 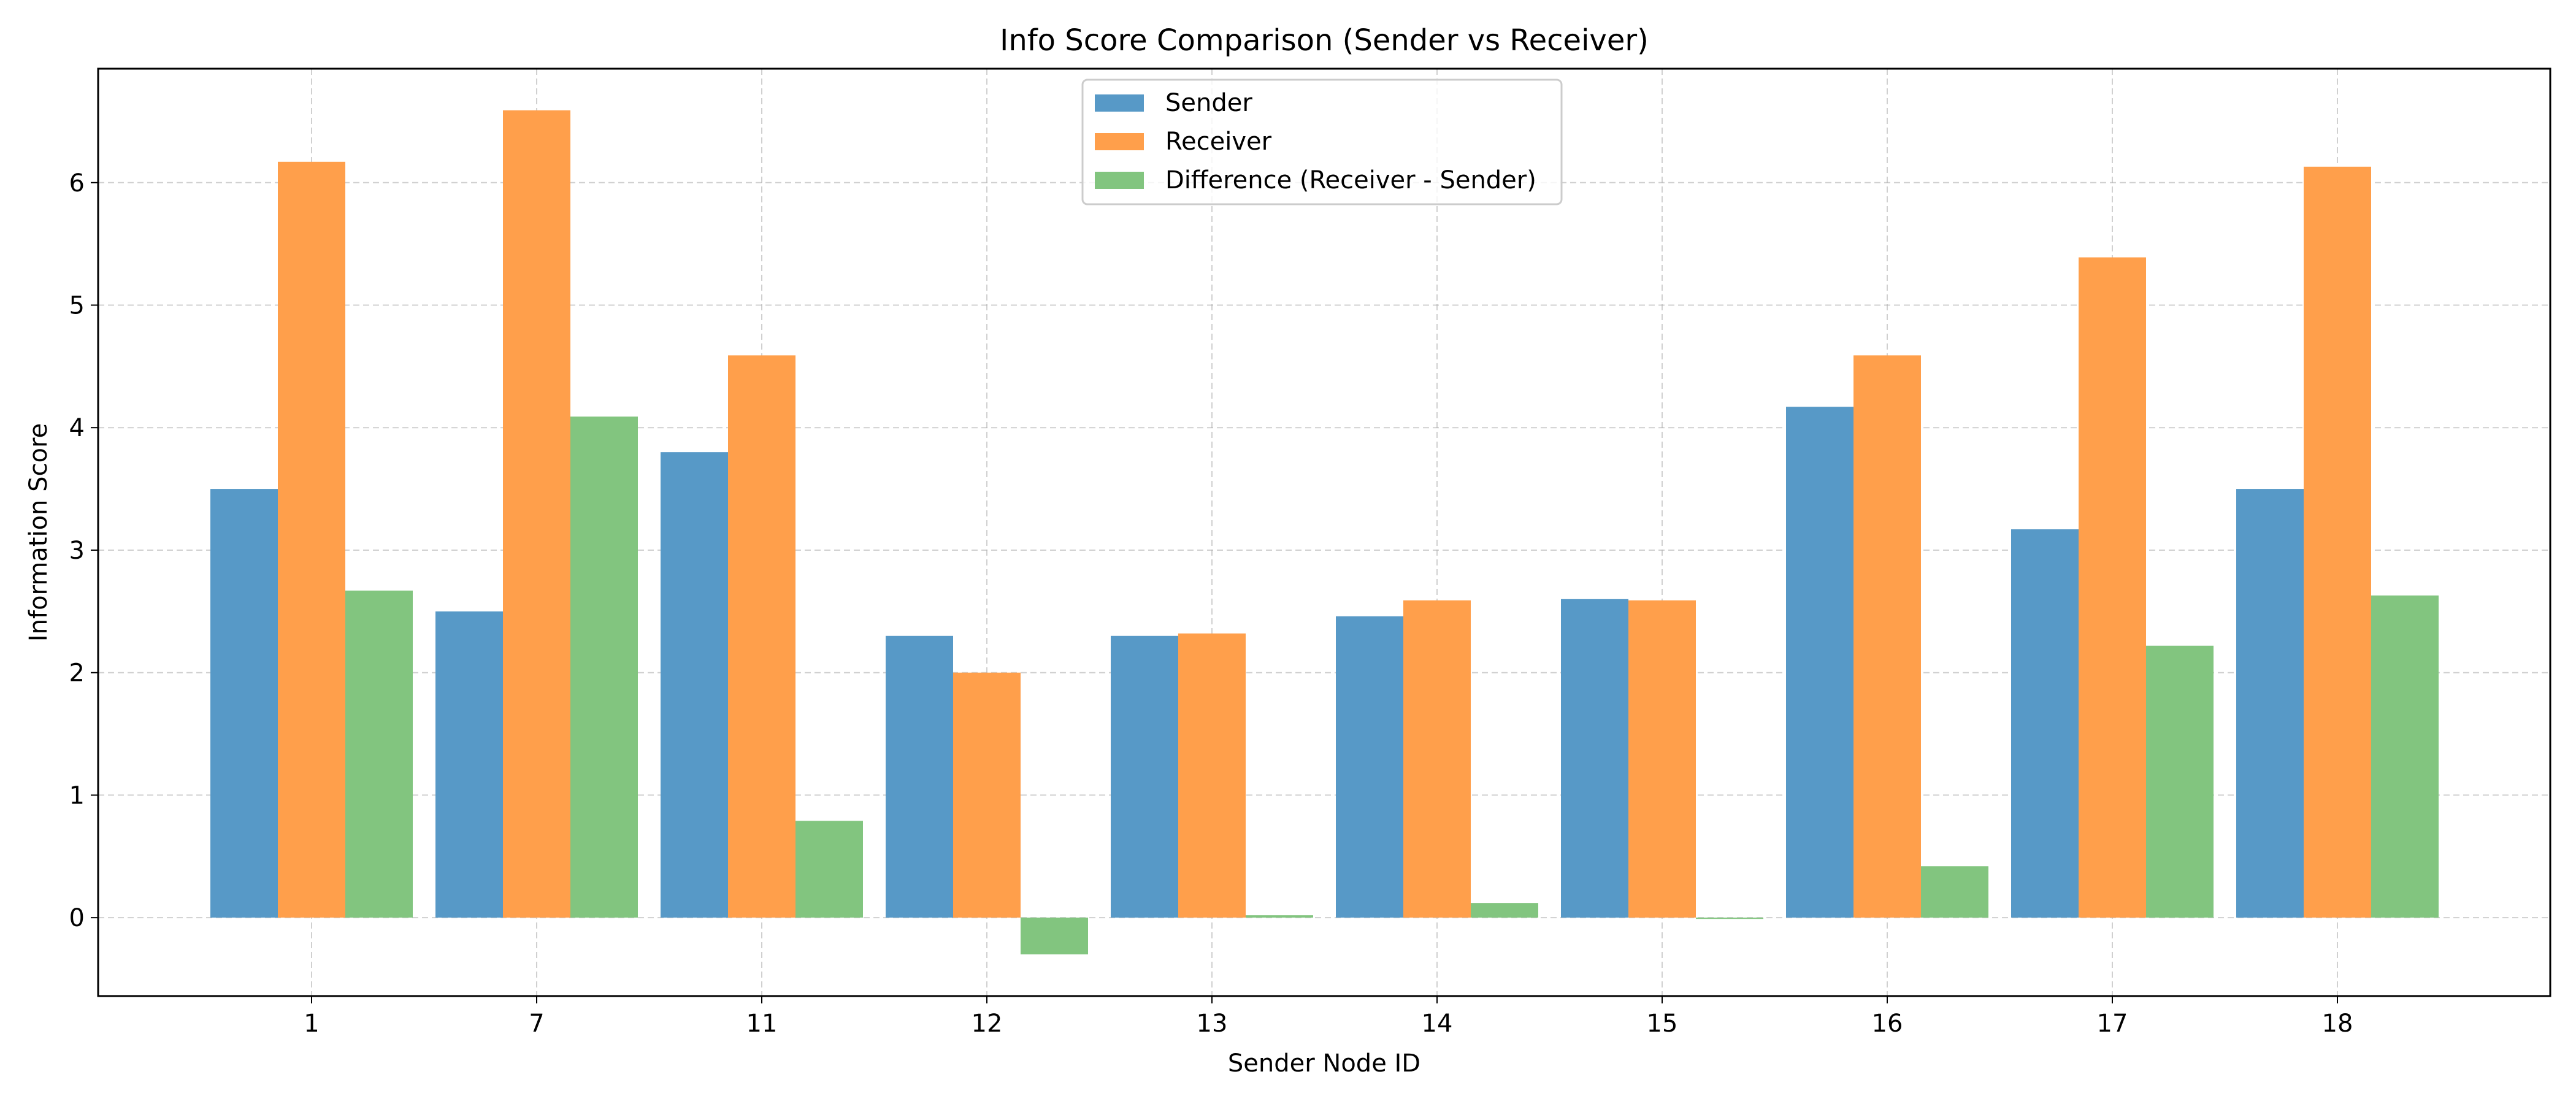 What do you see at coordinates (1119, 103) in the screenshot?
I see `legend-swatch-sender` at bounding box center [1119, 103].